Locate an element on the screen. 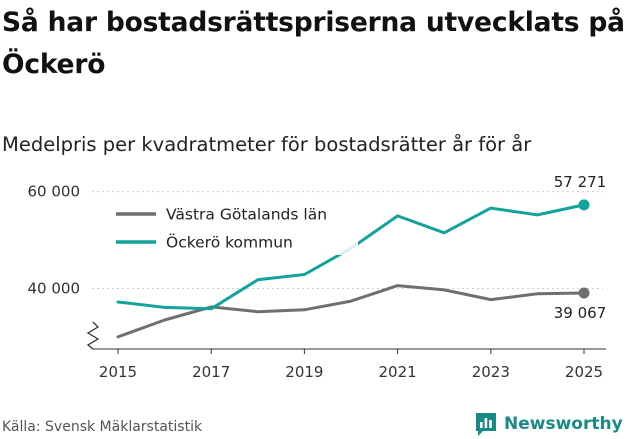 The height and width of the screenshot is (439, 631). x-tick-label: 2019 is located at coordinates (304, 372).